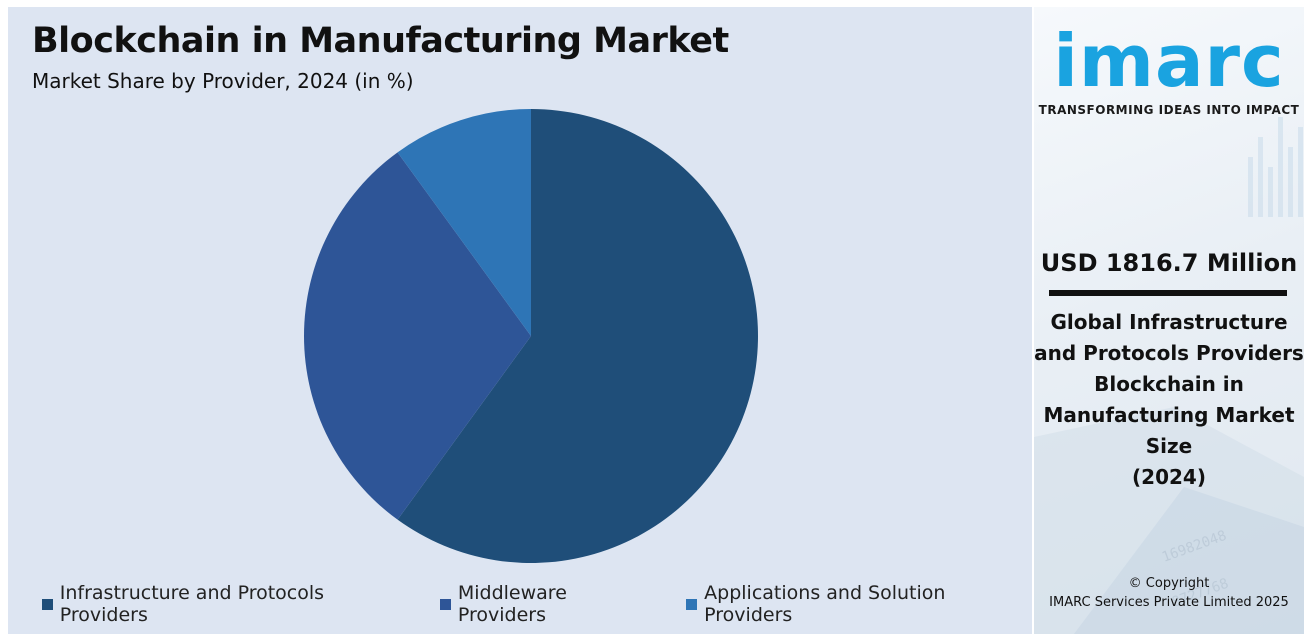  I want to click on imarc-logo: imarc, so click(1169, 61).